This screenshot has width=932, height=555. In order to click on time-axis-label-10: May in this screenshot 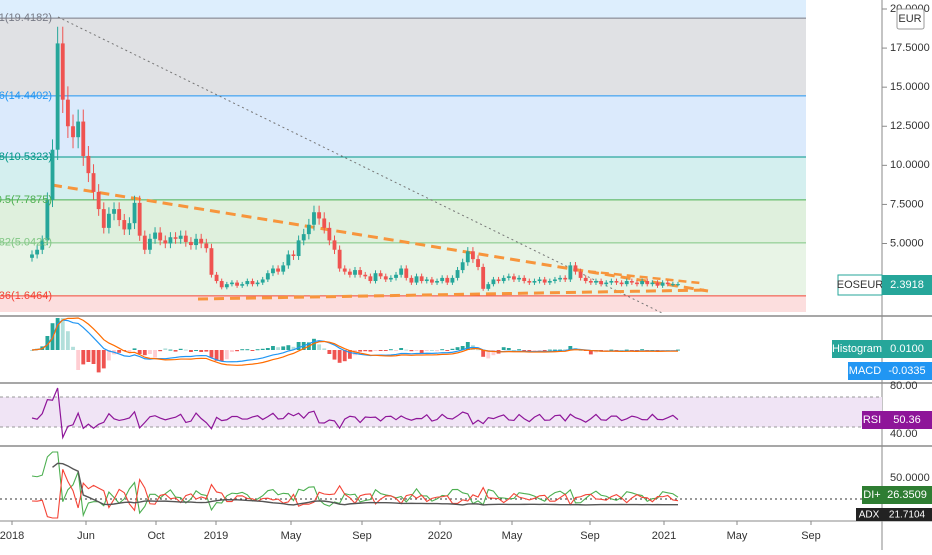, I will do `click(737, 536)`.